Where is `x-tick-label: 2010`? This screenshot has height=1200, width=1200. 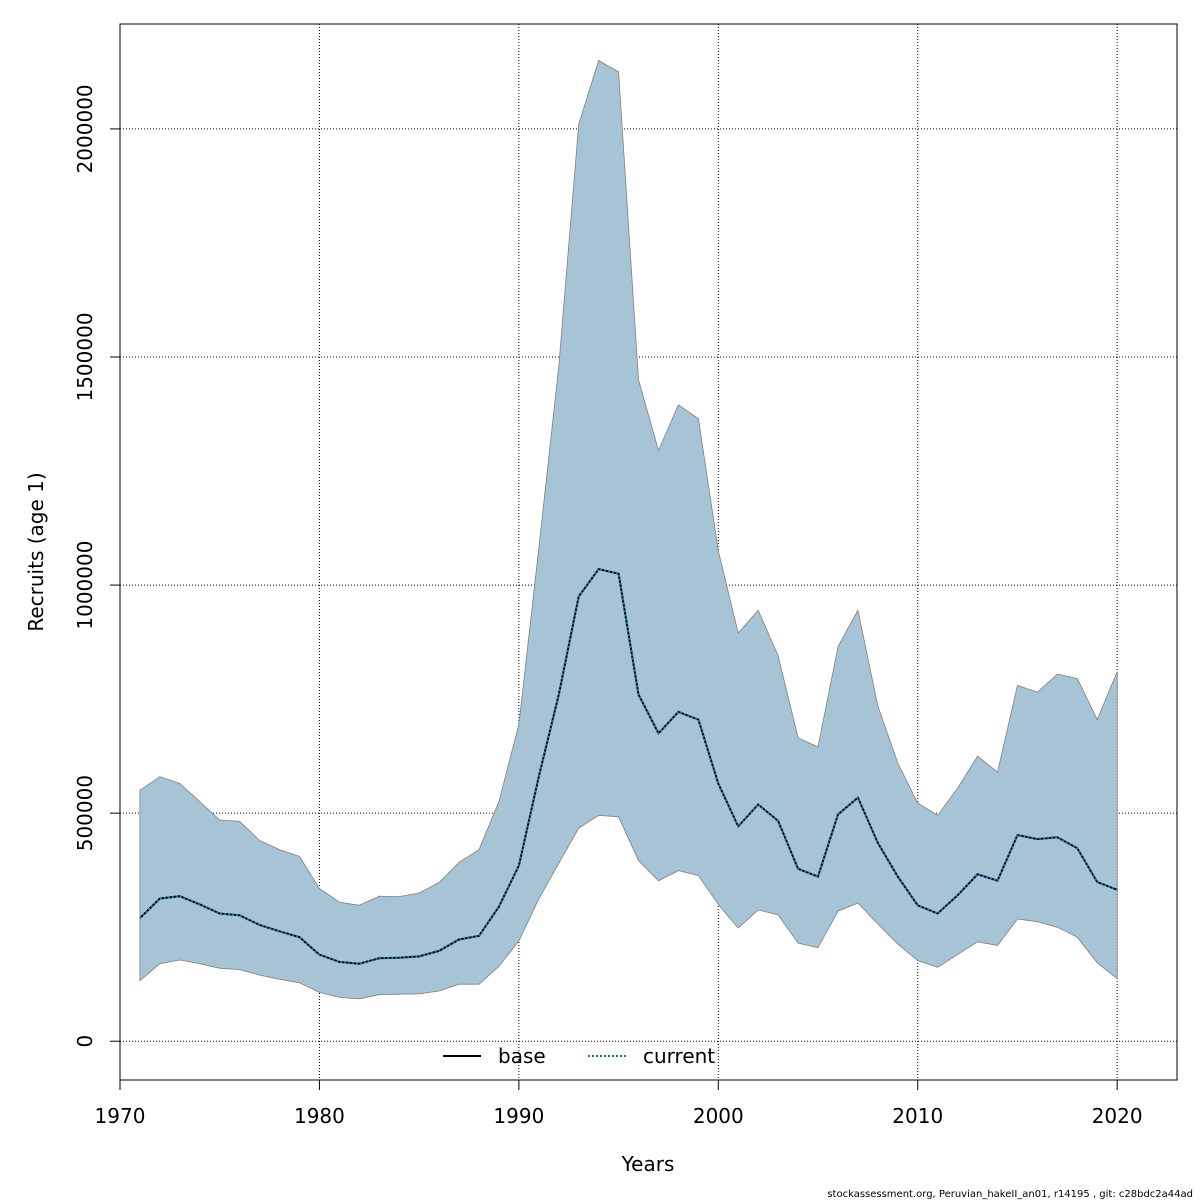 x-tick-label: 2010 is located at coordinates (917, 1116).